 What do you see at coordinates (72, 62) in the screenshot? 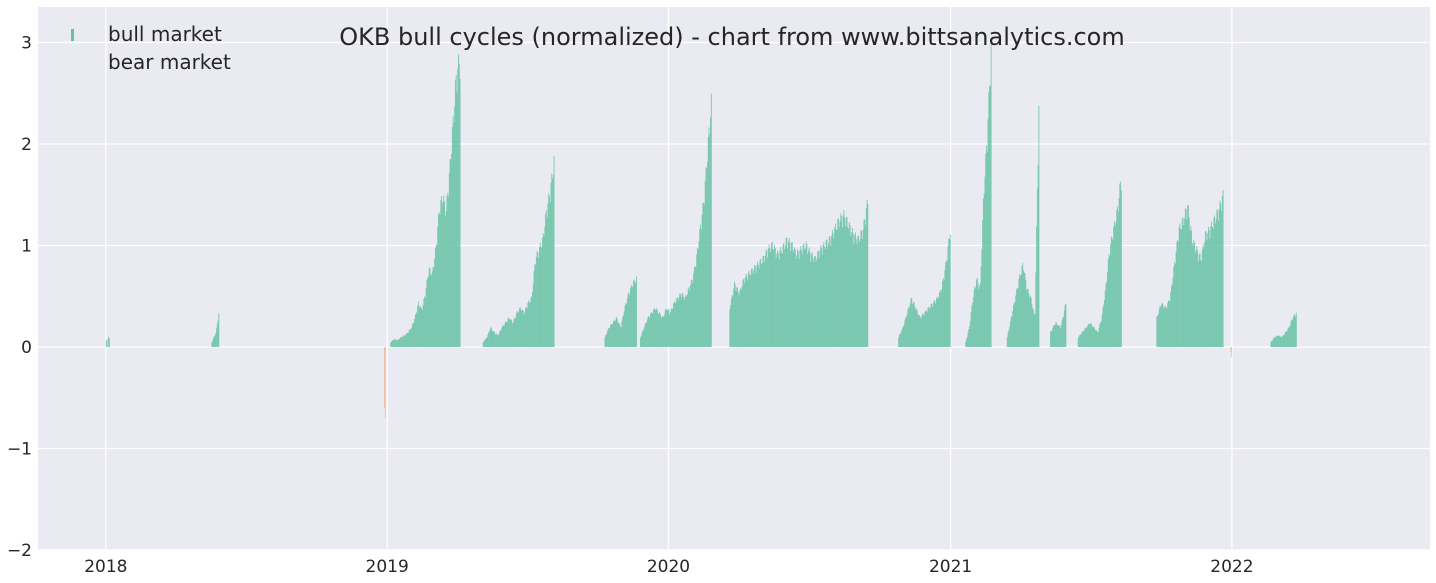
I see `legend-swatch-bear` at bounding box center [72, 62].